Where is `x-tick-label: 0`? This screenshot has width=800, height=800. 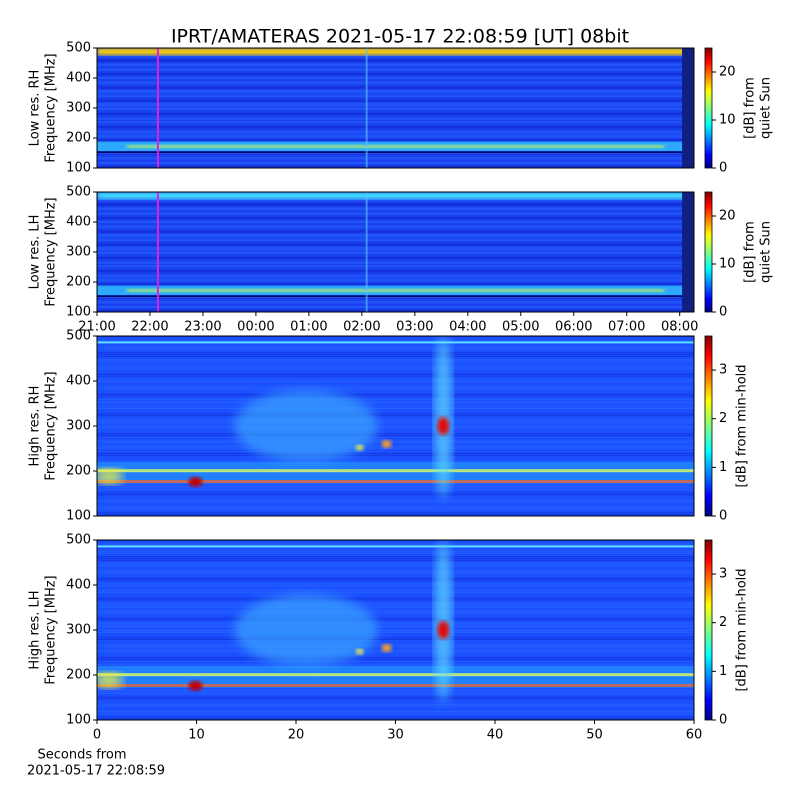 x-tick-label: 0 is located at coordinates (97, 735).